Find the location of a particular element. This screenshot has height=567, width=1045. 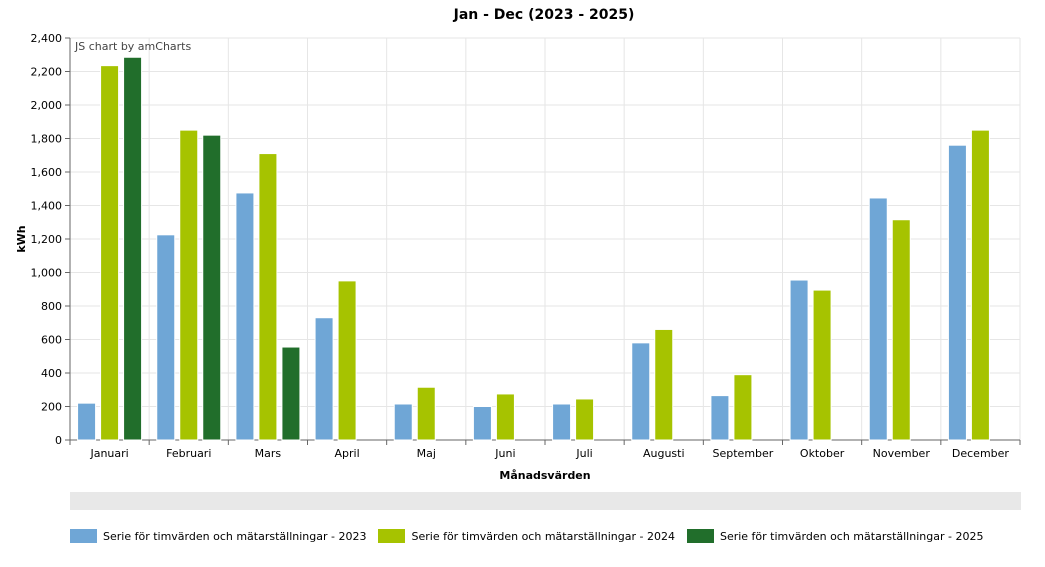

x-tick-label: Juli is located at coordinates (583, 453).